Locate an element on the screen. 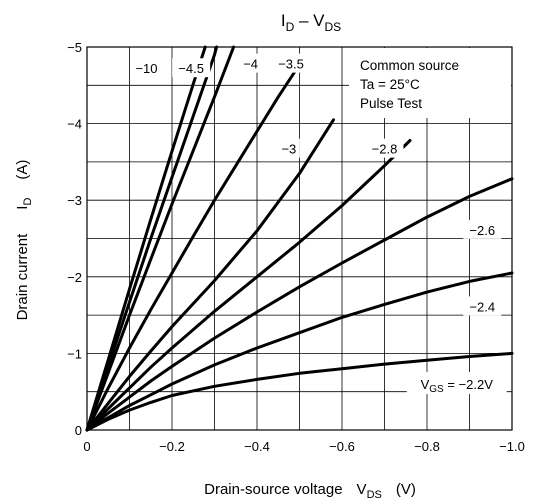 Image resolution: width=534 pixels, height=502 pixels. curve-label-sub: GS is located at coordinates (436, 389).